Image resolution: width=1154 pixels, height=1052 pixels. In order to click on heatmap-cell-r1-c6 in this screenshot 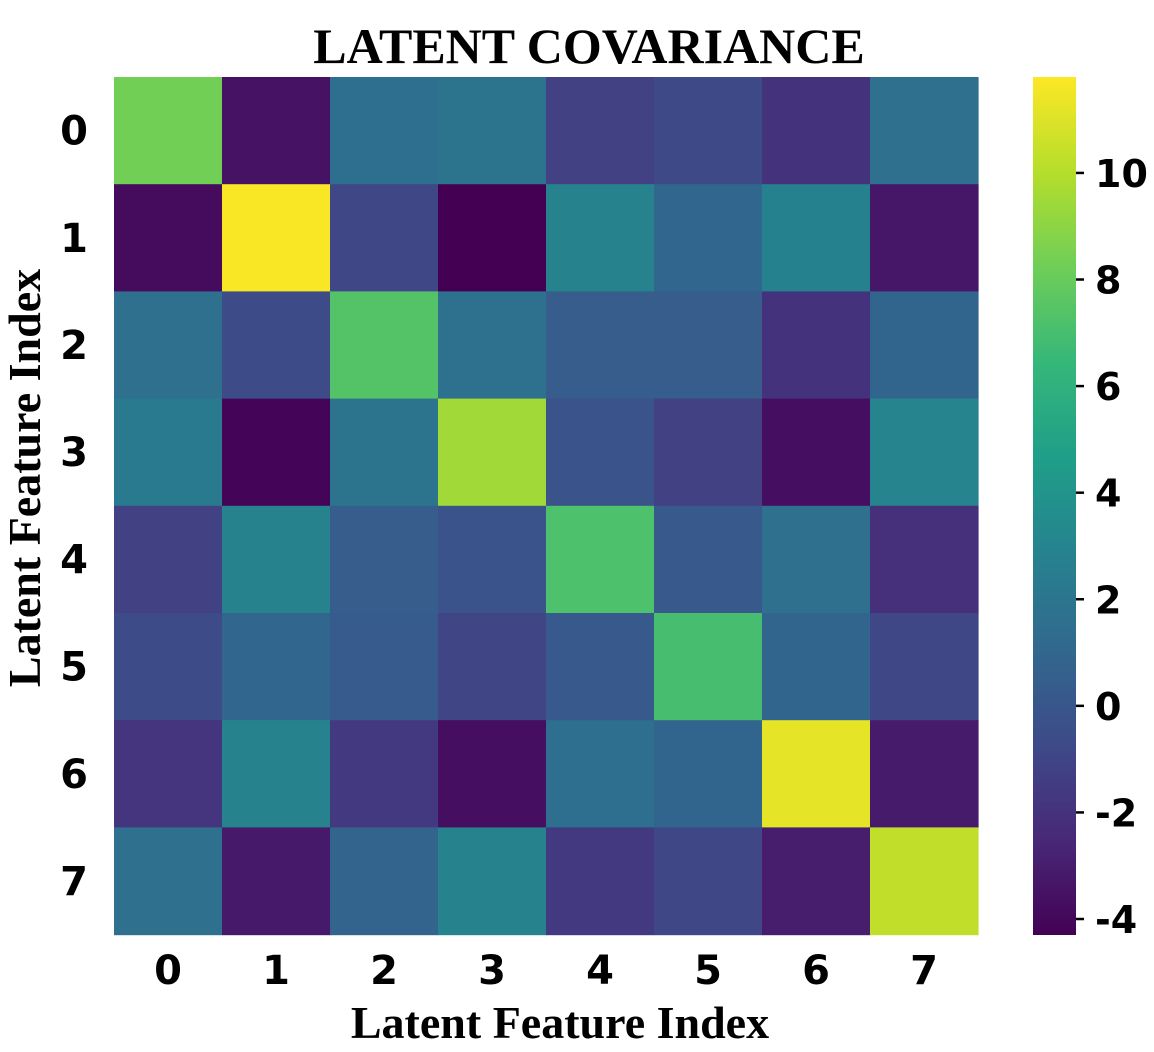, I will do `click(816, 238)`.